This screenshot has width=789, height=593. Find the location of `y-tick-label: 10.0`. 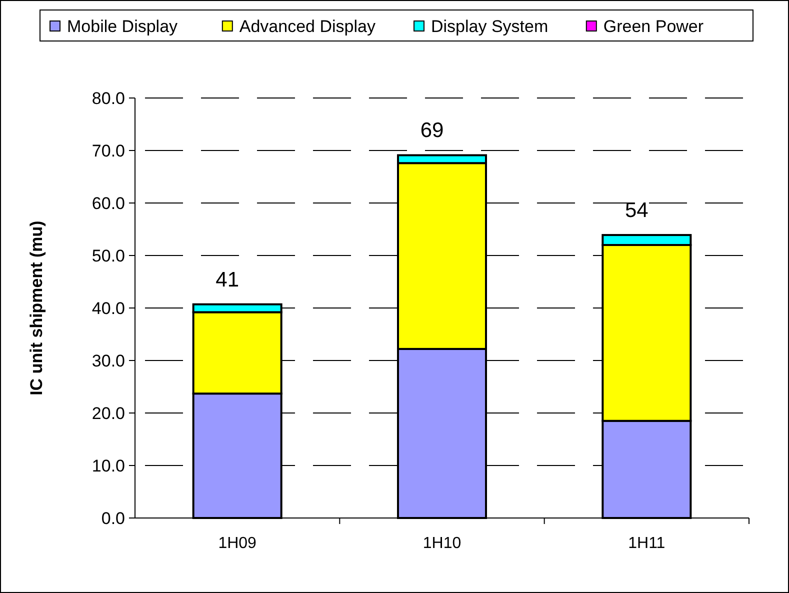

y-tick-label: 10.0 is located at coordinates (108, 466).